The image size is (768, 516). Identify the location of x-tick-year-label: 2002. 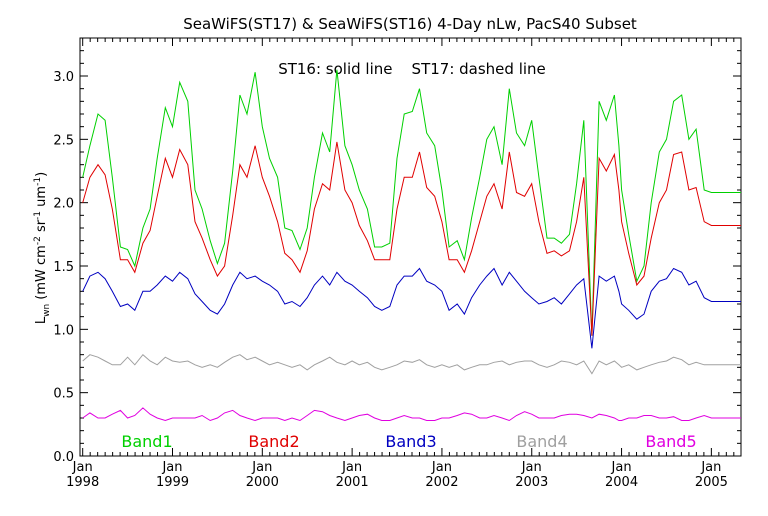
(441, 482).